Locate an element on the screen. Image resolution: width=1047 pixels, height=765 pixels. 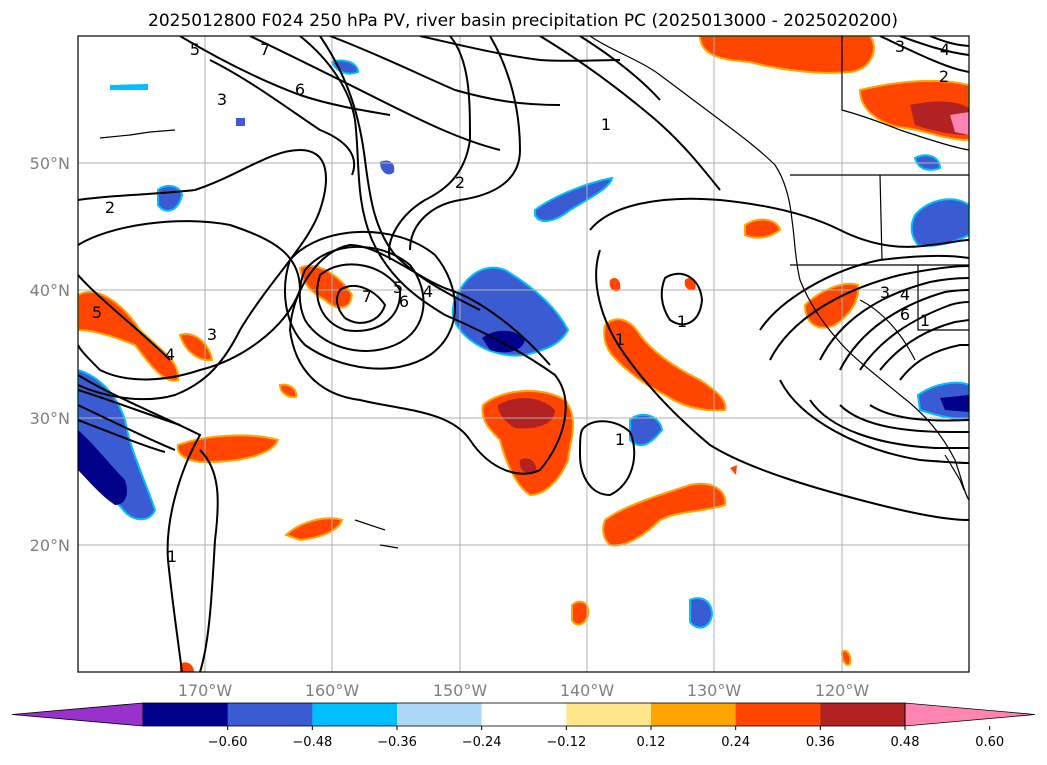
lon-label: 160°W is located at coordinates (332, 690).